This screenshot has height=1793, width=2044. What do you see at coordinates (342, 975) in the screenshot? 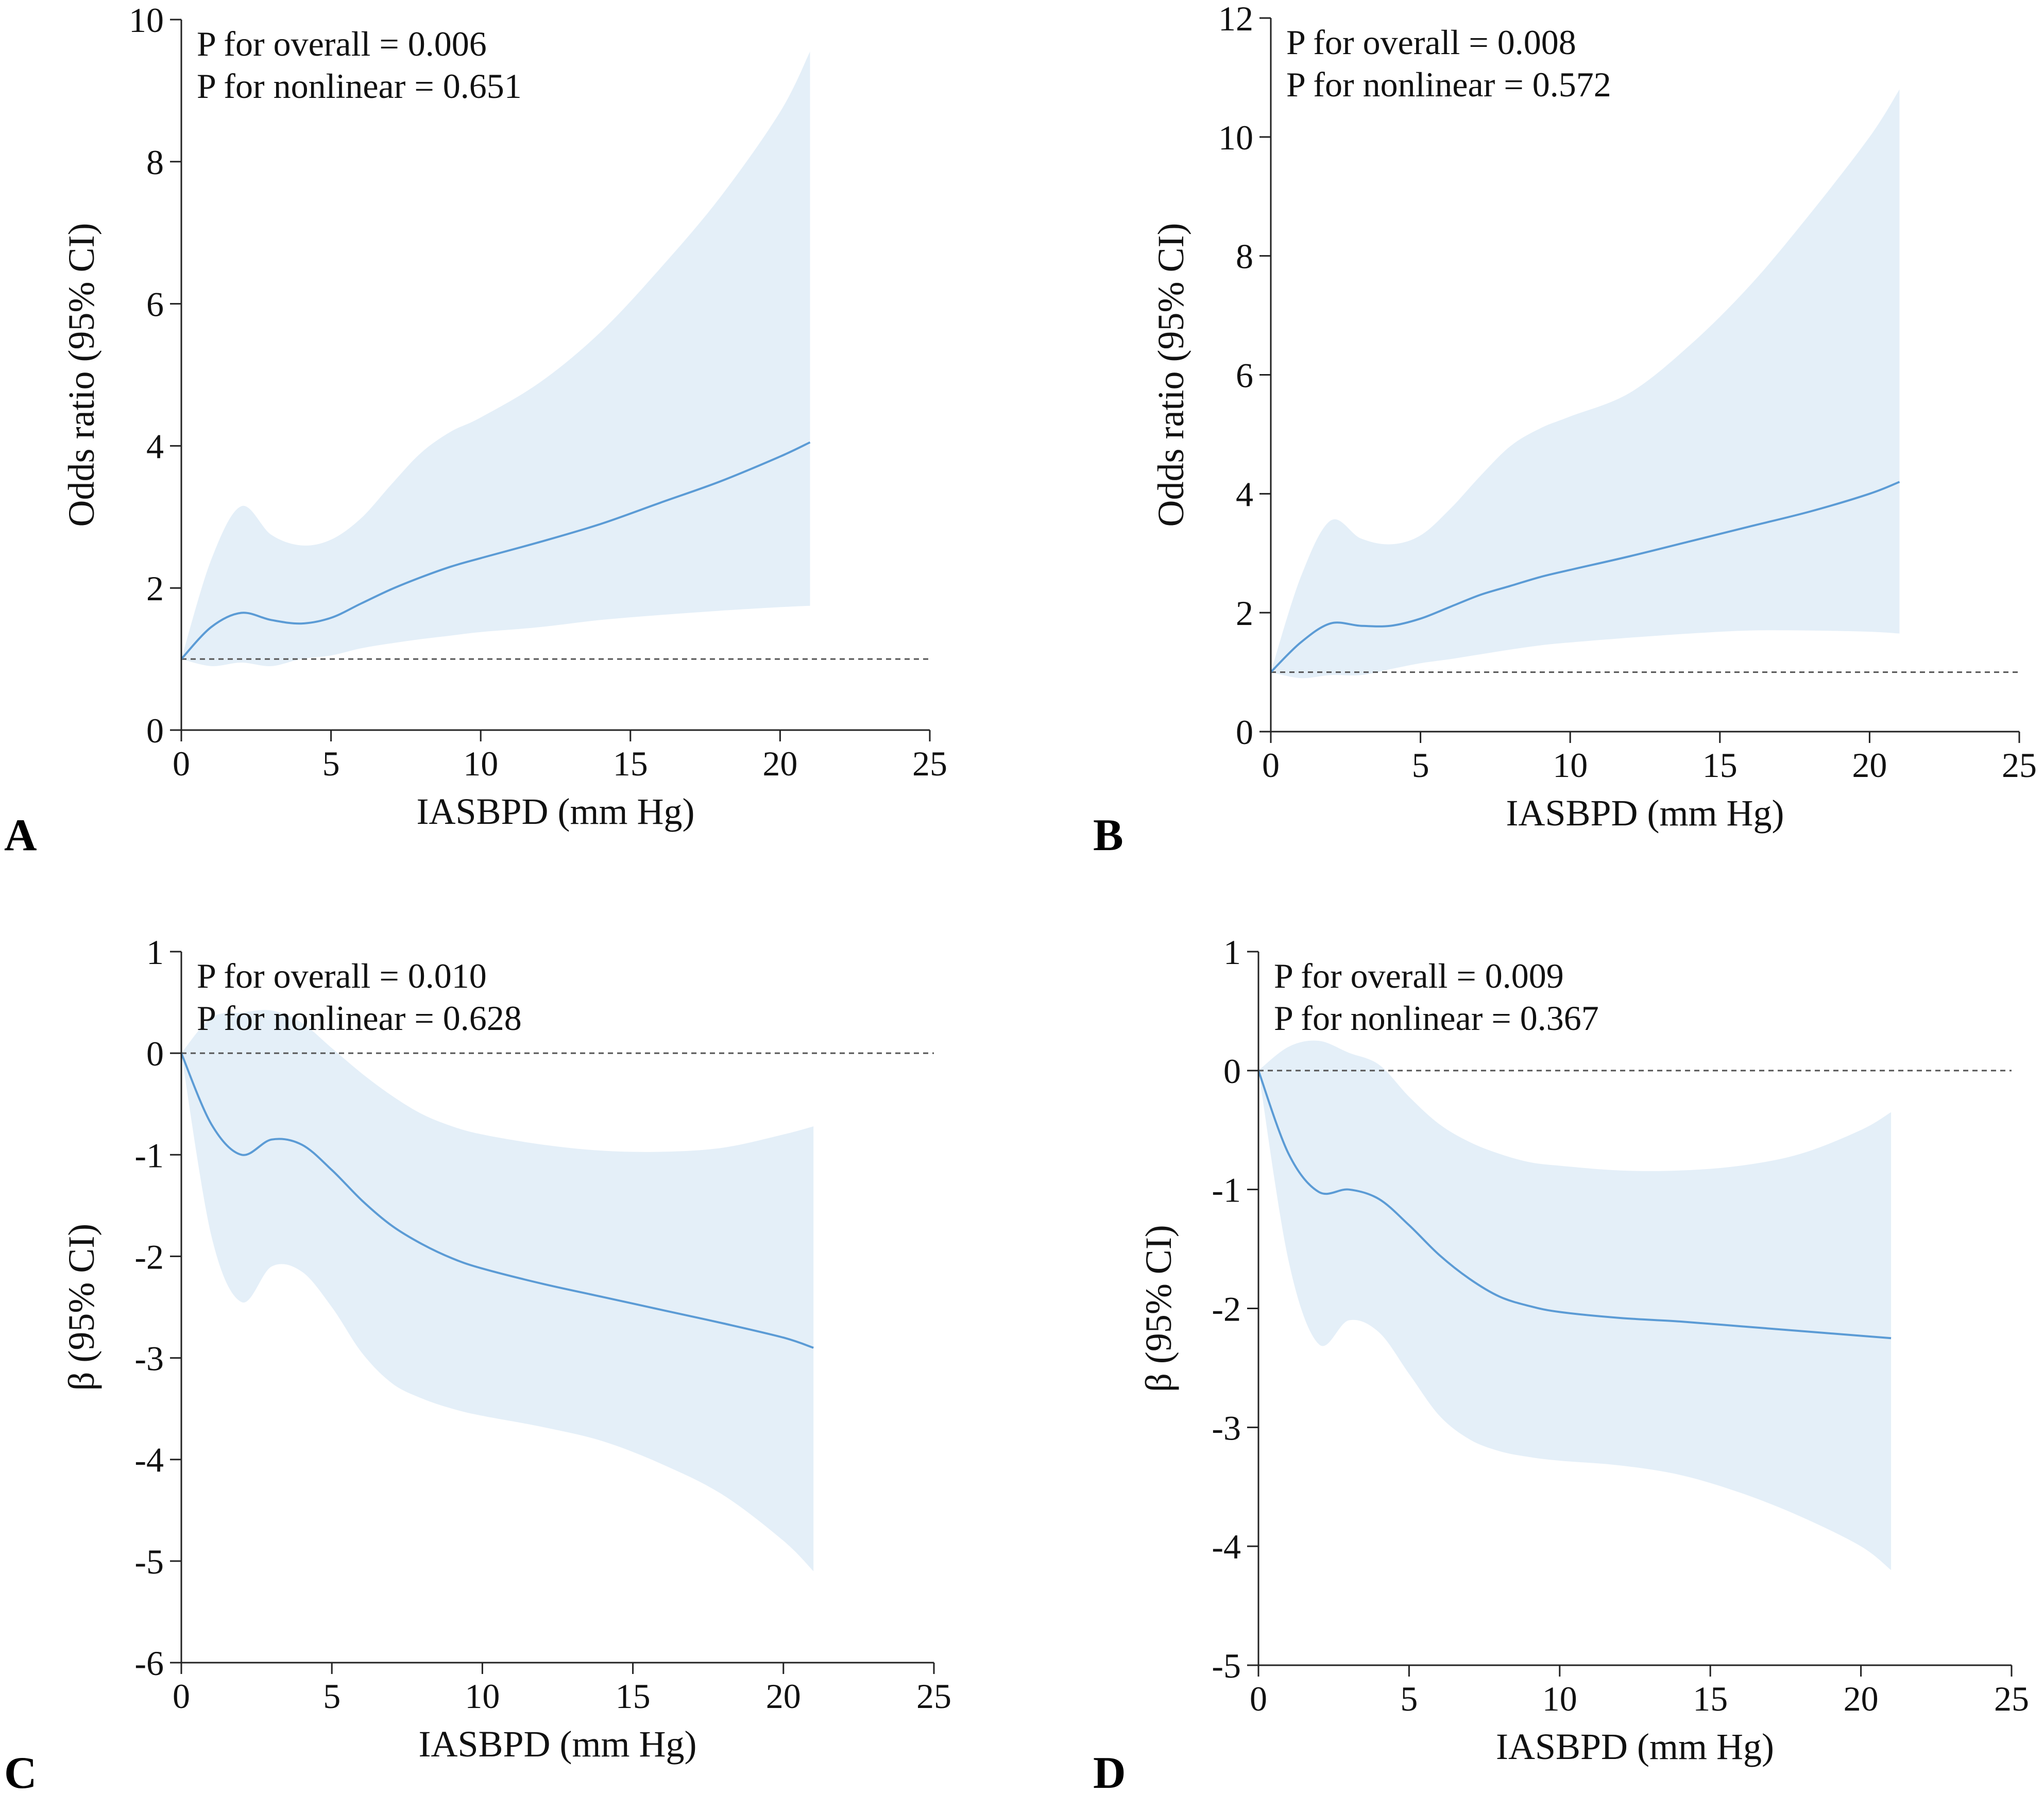
I see `panel-c-annotation: P for overall = 0.010` at bounding box center [342, 975].